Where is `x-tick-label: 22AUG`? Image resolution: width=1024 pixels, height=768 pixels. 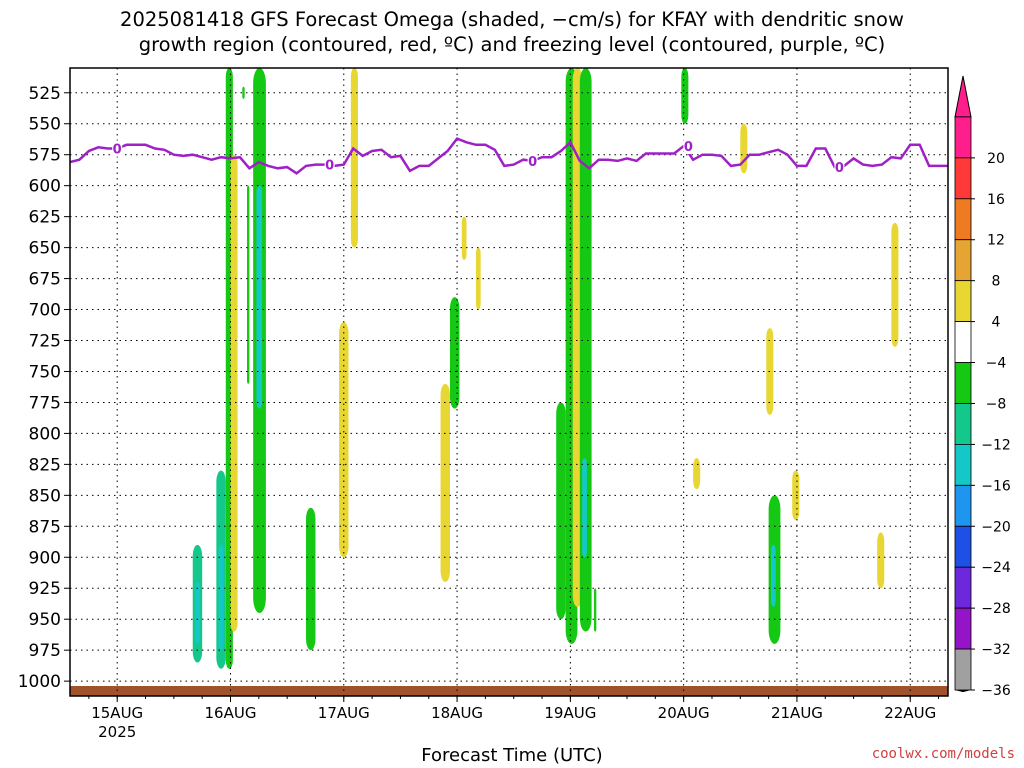
x-tick-label: 22AUG is located at coordinates (910, 713).